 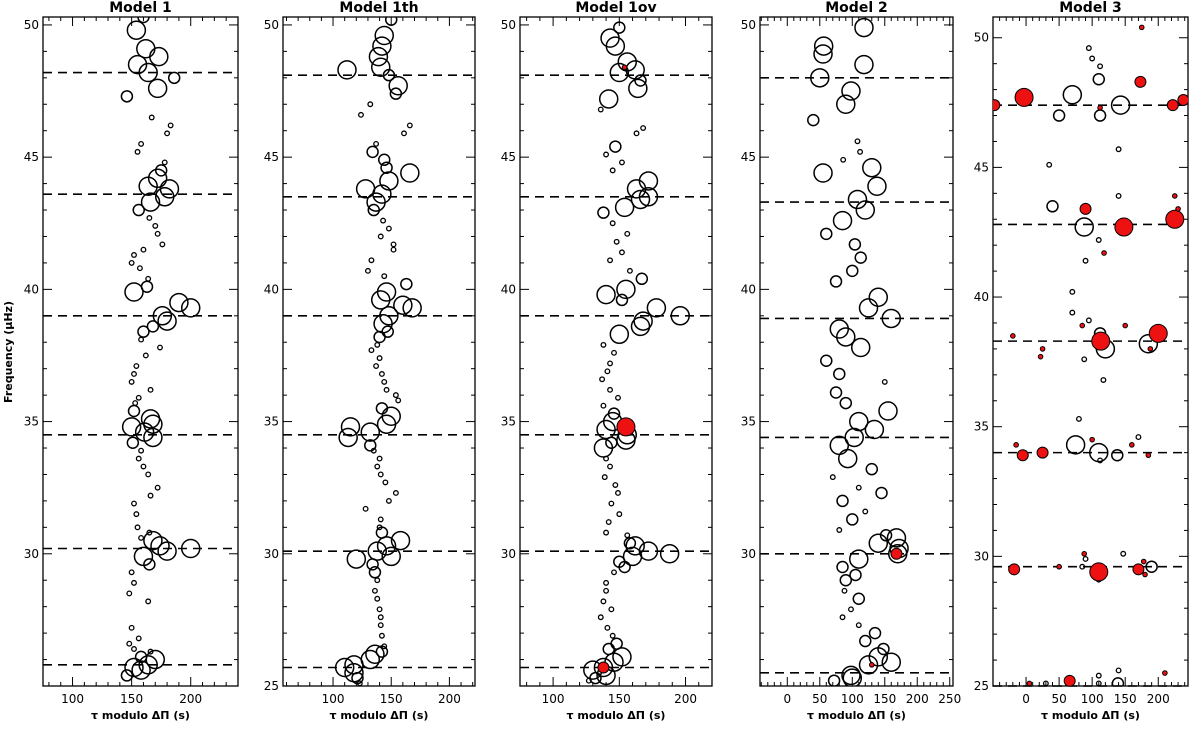 I want to click on x-tick-label: 200, so click(x=685, y=699).